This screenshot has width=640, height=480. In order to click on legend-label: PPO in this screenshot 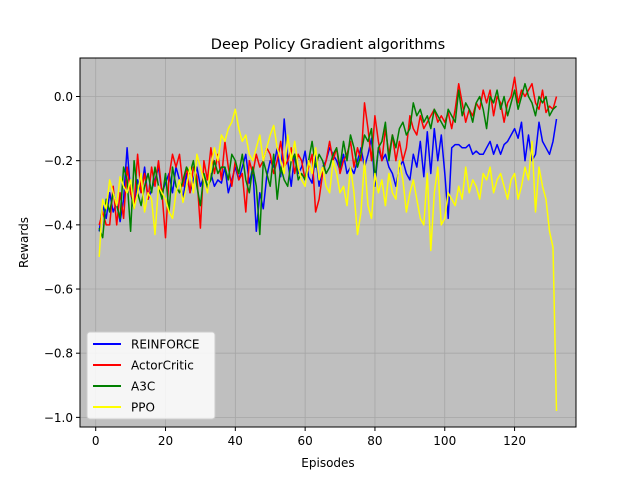, I will do `click(143, 408)`.